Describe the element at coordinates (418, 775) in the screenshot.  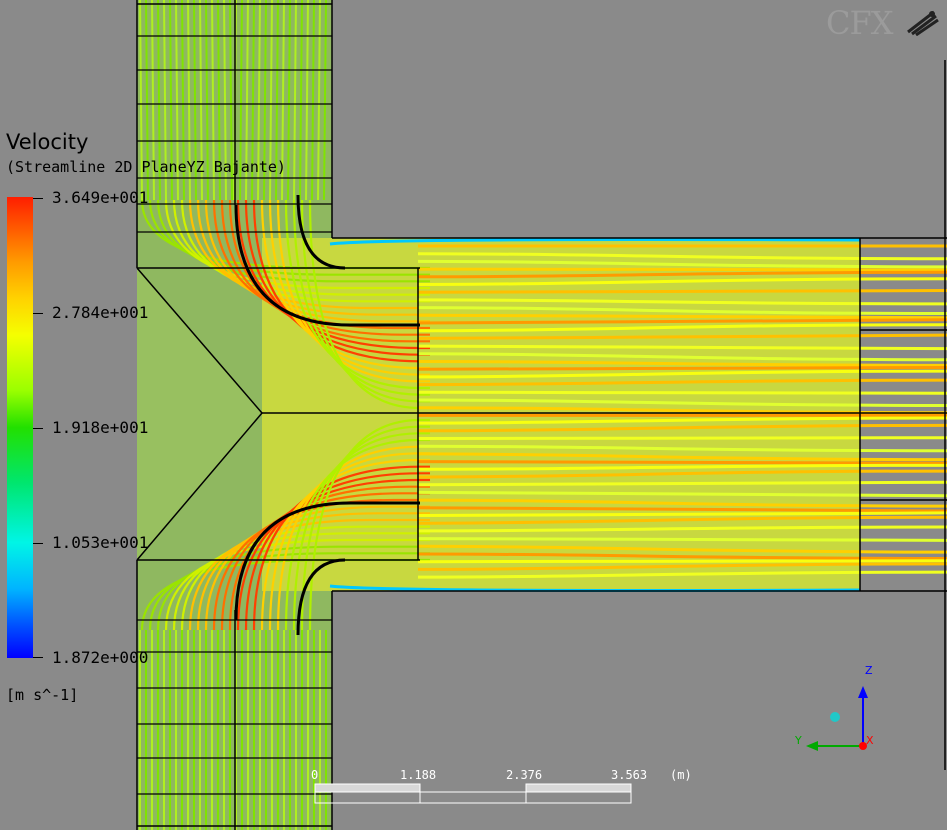
I see `scale-label-1: 1.188` at that location.